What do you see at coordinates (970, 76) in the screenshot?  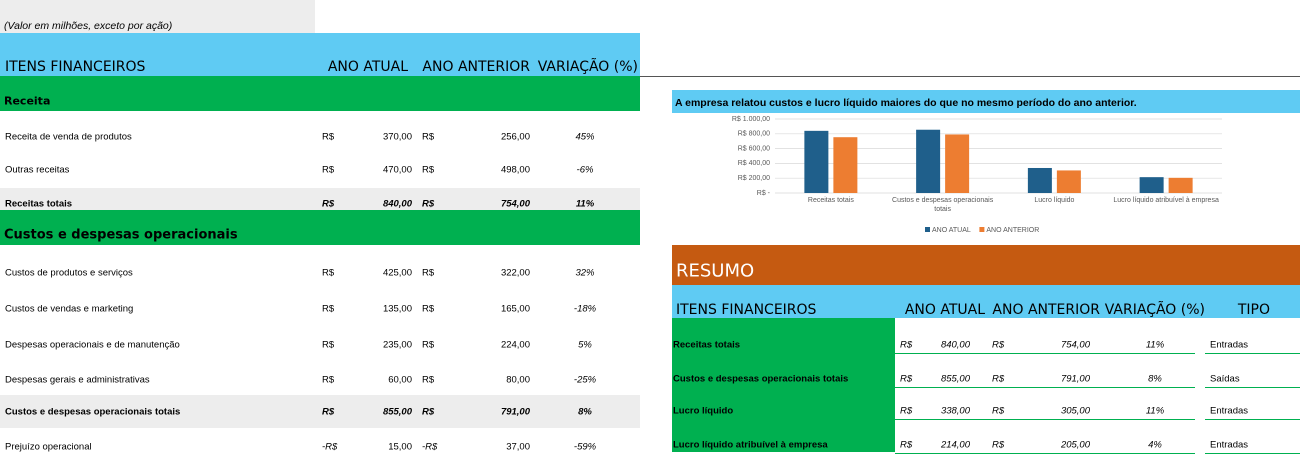 I see `divider` at bounding box center [970, 76].